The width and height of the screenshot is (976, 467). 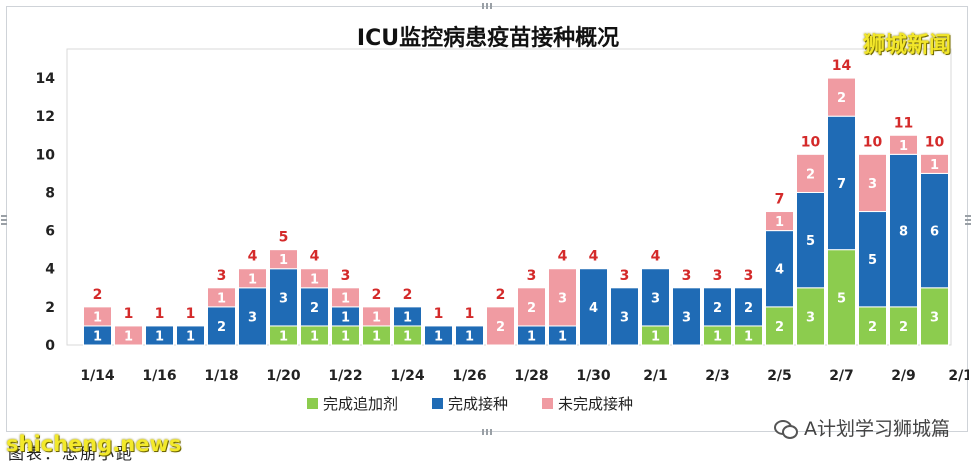 What do you see at coordinates (50, 232) in the screenshot?
I see `y-tick-label: 6` at bounding box center [50, 232].